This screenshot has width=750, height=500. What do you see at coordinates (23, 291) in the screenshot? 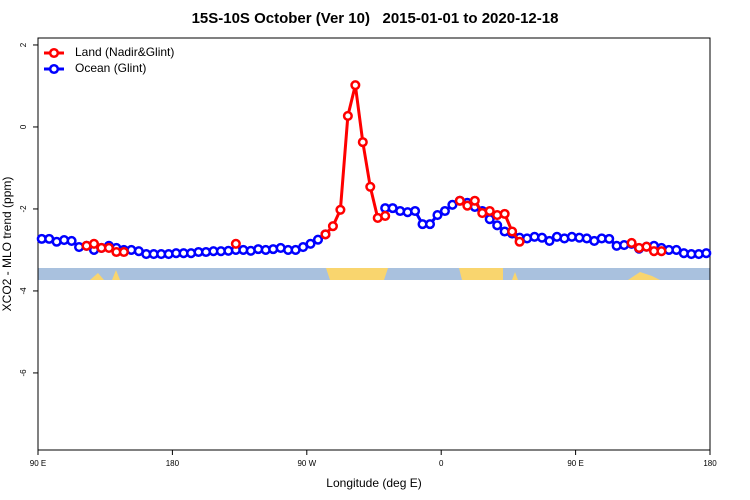
I see `y-tick-label: -4` at bounding box center [23, 291].